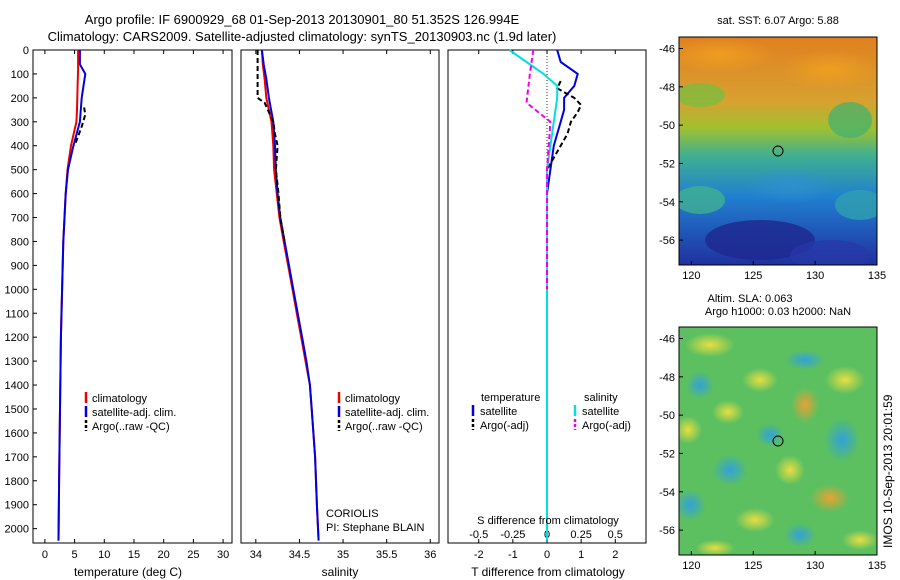 The image size is (900, 580). Describe the element at coordinates (352, 514) in the screenshot. I see `annotation-coriolis: CORIOLIS` at that location.